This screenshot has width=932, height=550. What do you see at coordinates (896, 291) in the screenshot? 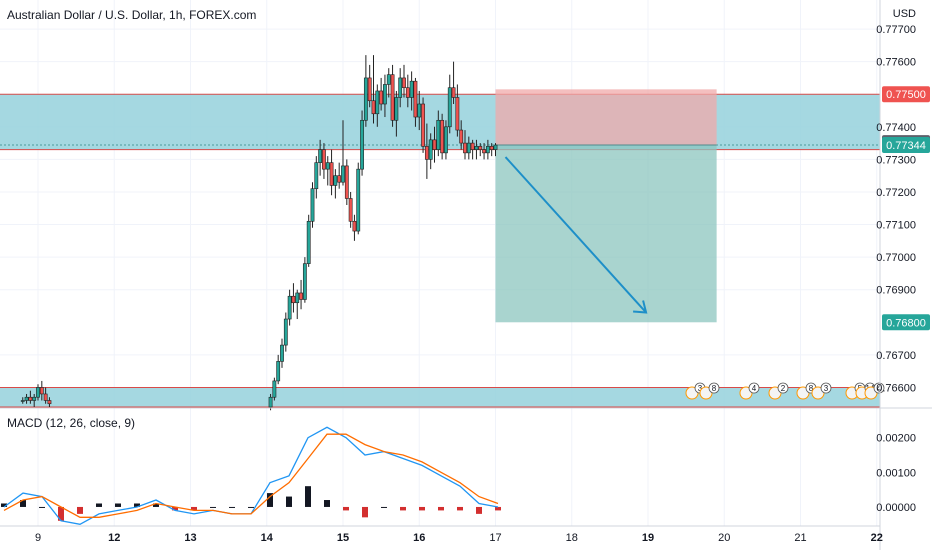
I see `price-tick-label: 0.76900` at bounding box center [896, 291].